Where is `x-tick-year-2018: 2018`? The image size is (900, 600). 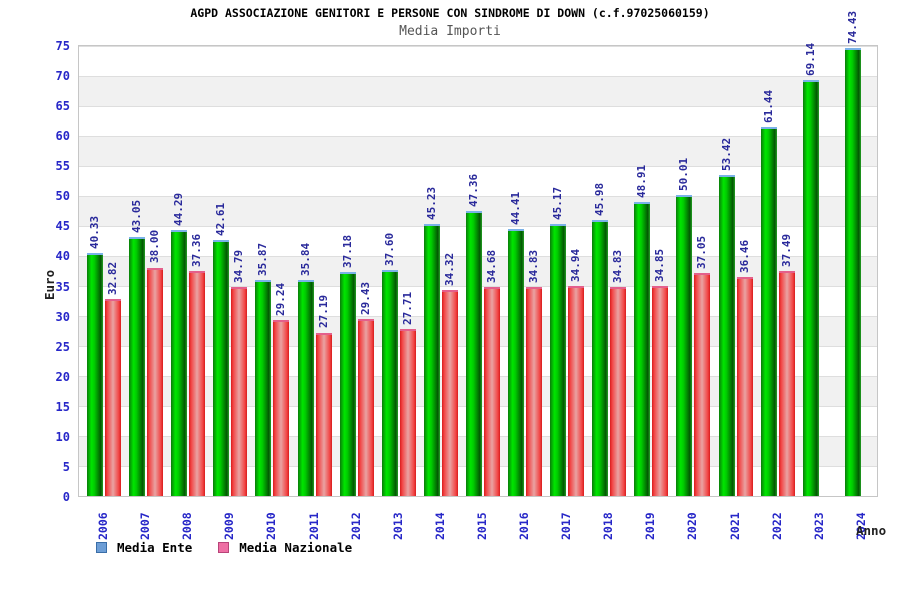 x-tick-year-2018: 2018 is located at coordinates (608, 526).